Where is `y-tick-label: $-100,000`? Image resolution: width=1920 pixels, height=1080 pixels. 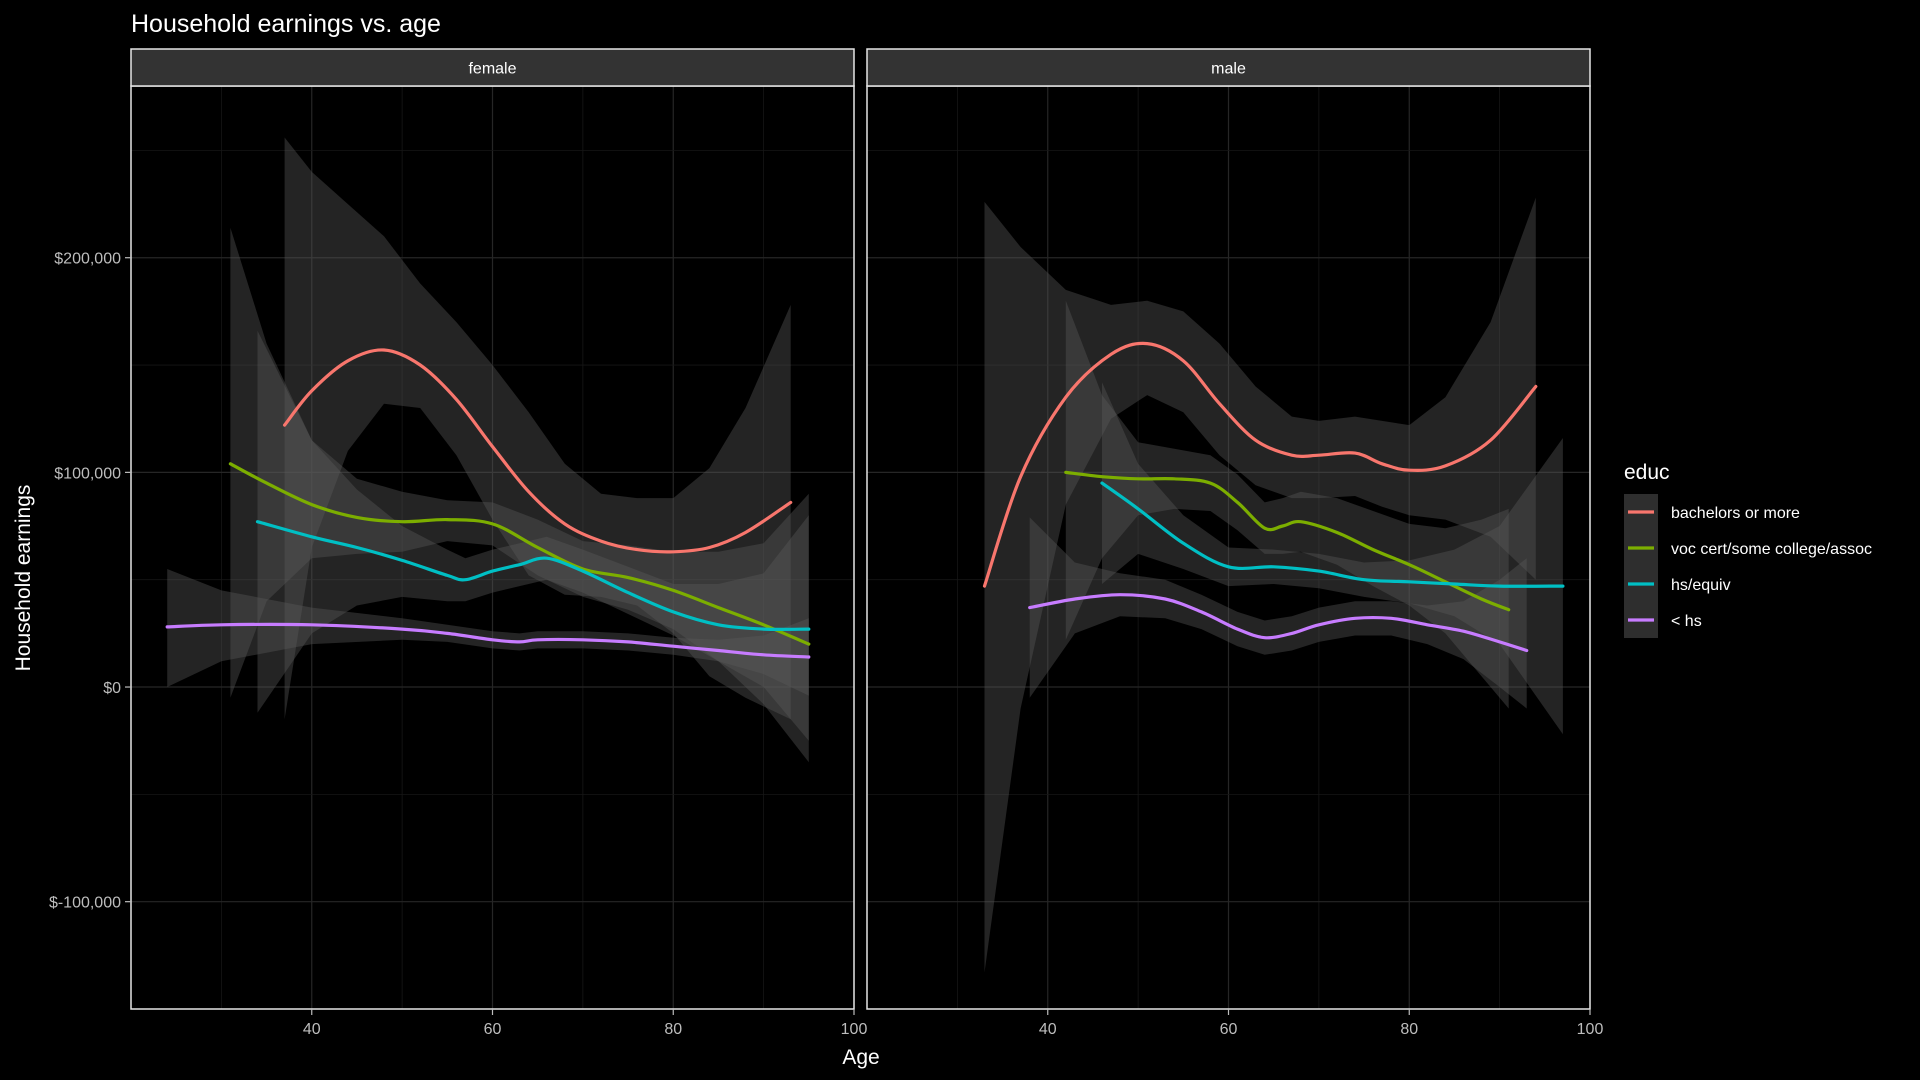
y-tick-label: $-100,000 is located at coordinates (85, 903).